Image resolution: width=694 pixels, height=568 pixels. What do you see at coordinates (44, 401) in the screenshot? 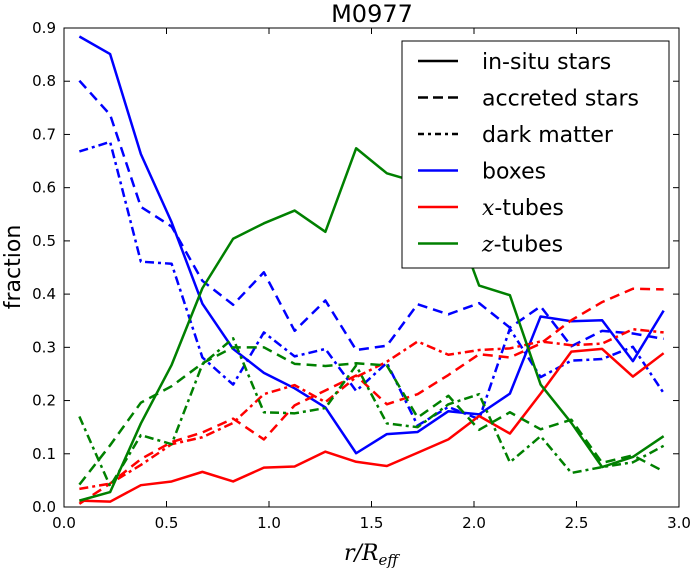
I see `y-tick-label: 0.2` at bounding box center [44, 401].